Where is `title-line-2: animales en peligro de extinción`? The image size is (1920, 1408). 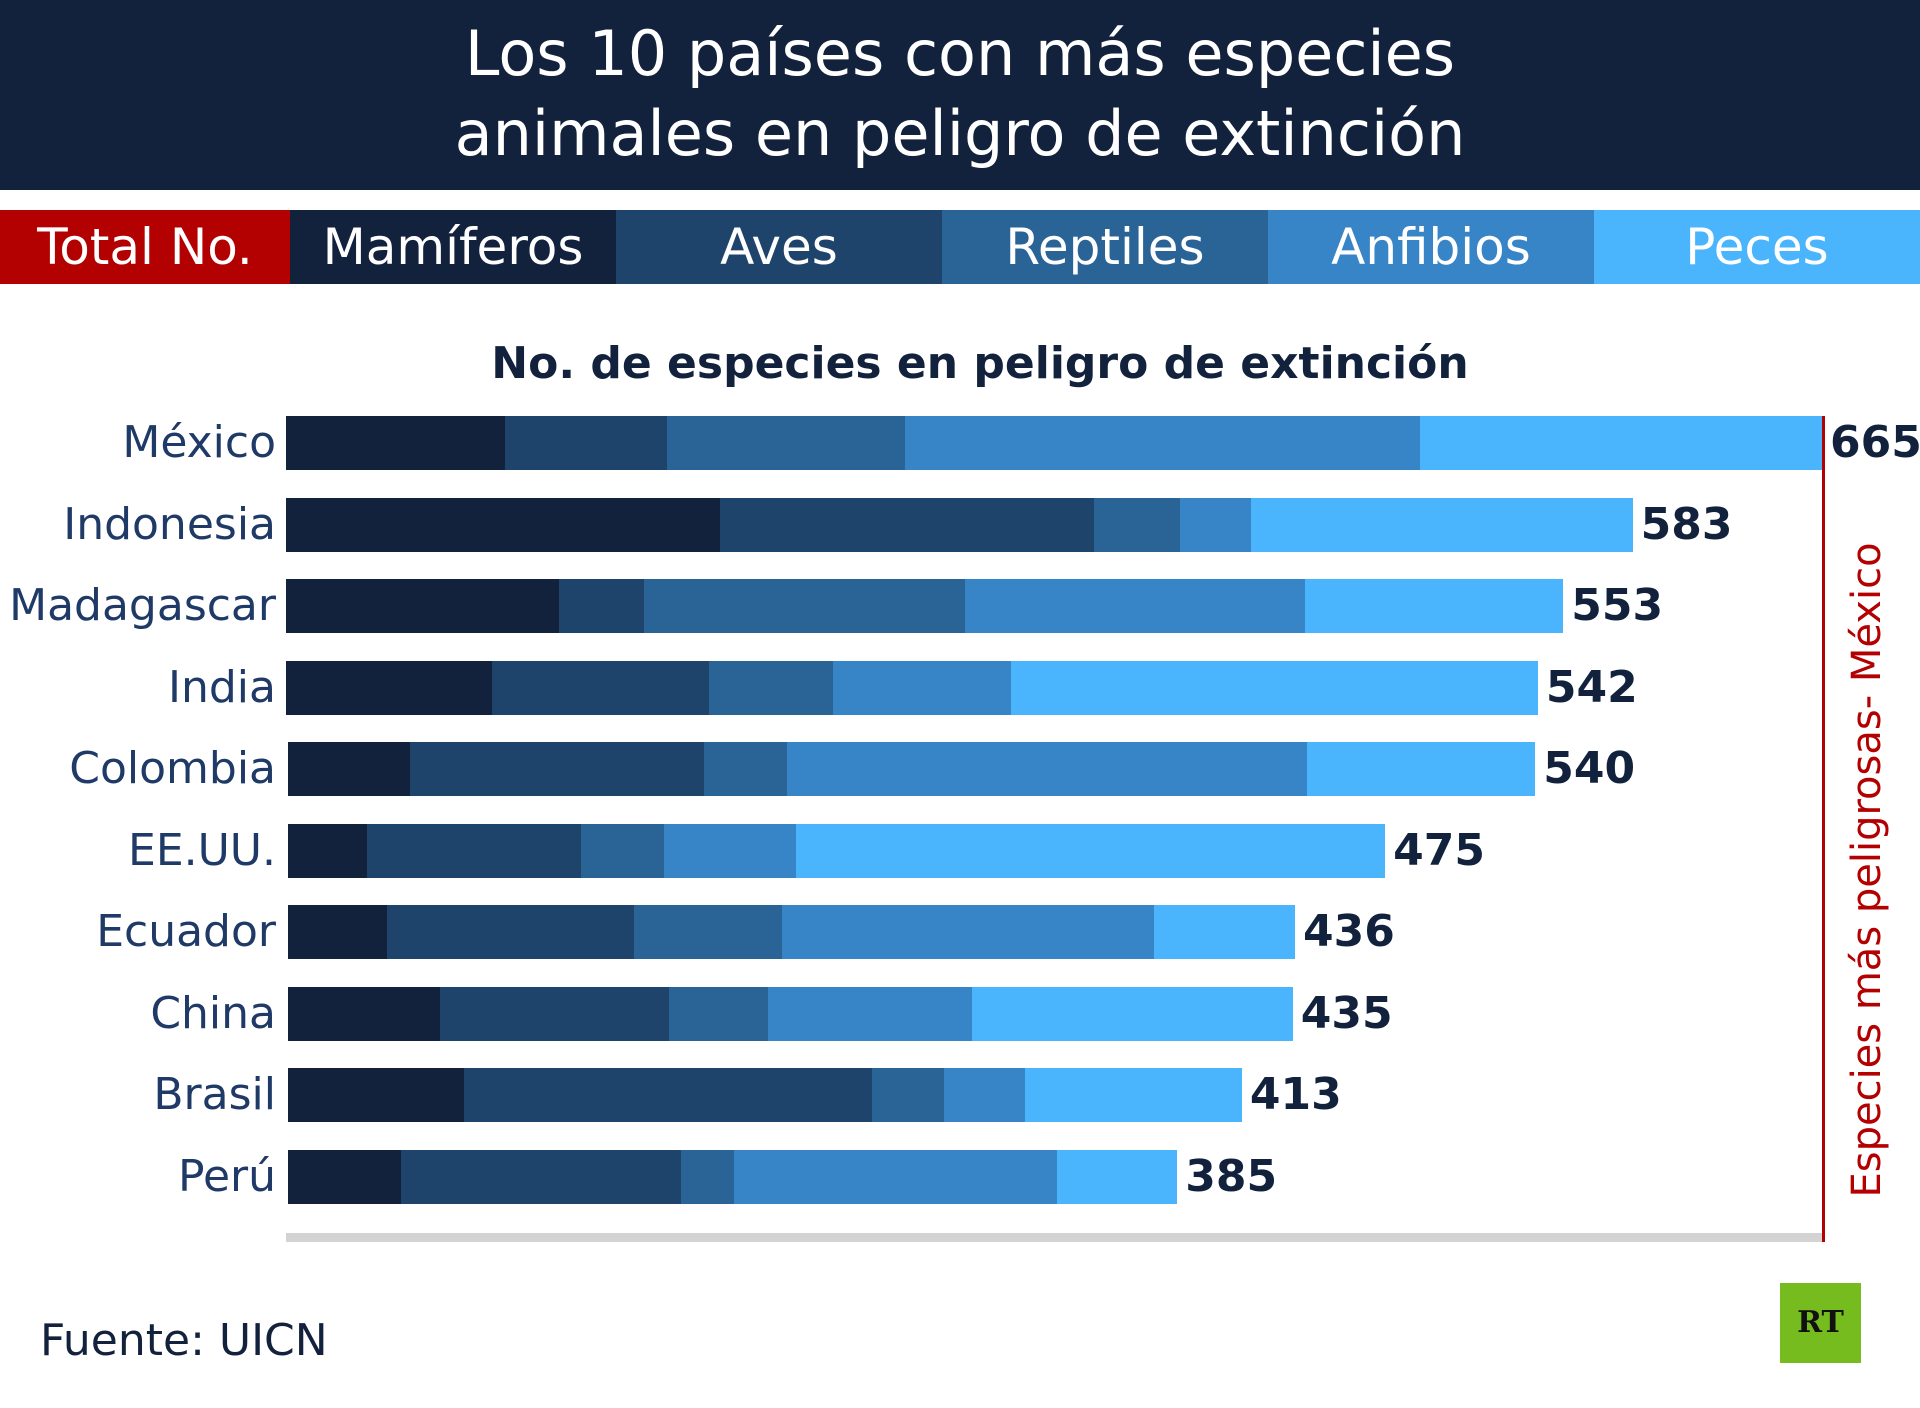
title-line-2: animales en peligro de extinción is located at coordinates (960, 133).